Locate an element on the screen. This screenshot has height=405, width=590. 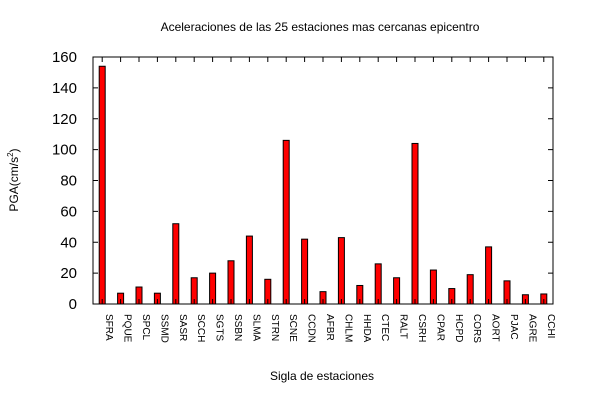
bar-csrh is located at coordinates (415, 223).